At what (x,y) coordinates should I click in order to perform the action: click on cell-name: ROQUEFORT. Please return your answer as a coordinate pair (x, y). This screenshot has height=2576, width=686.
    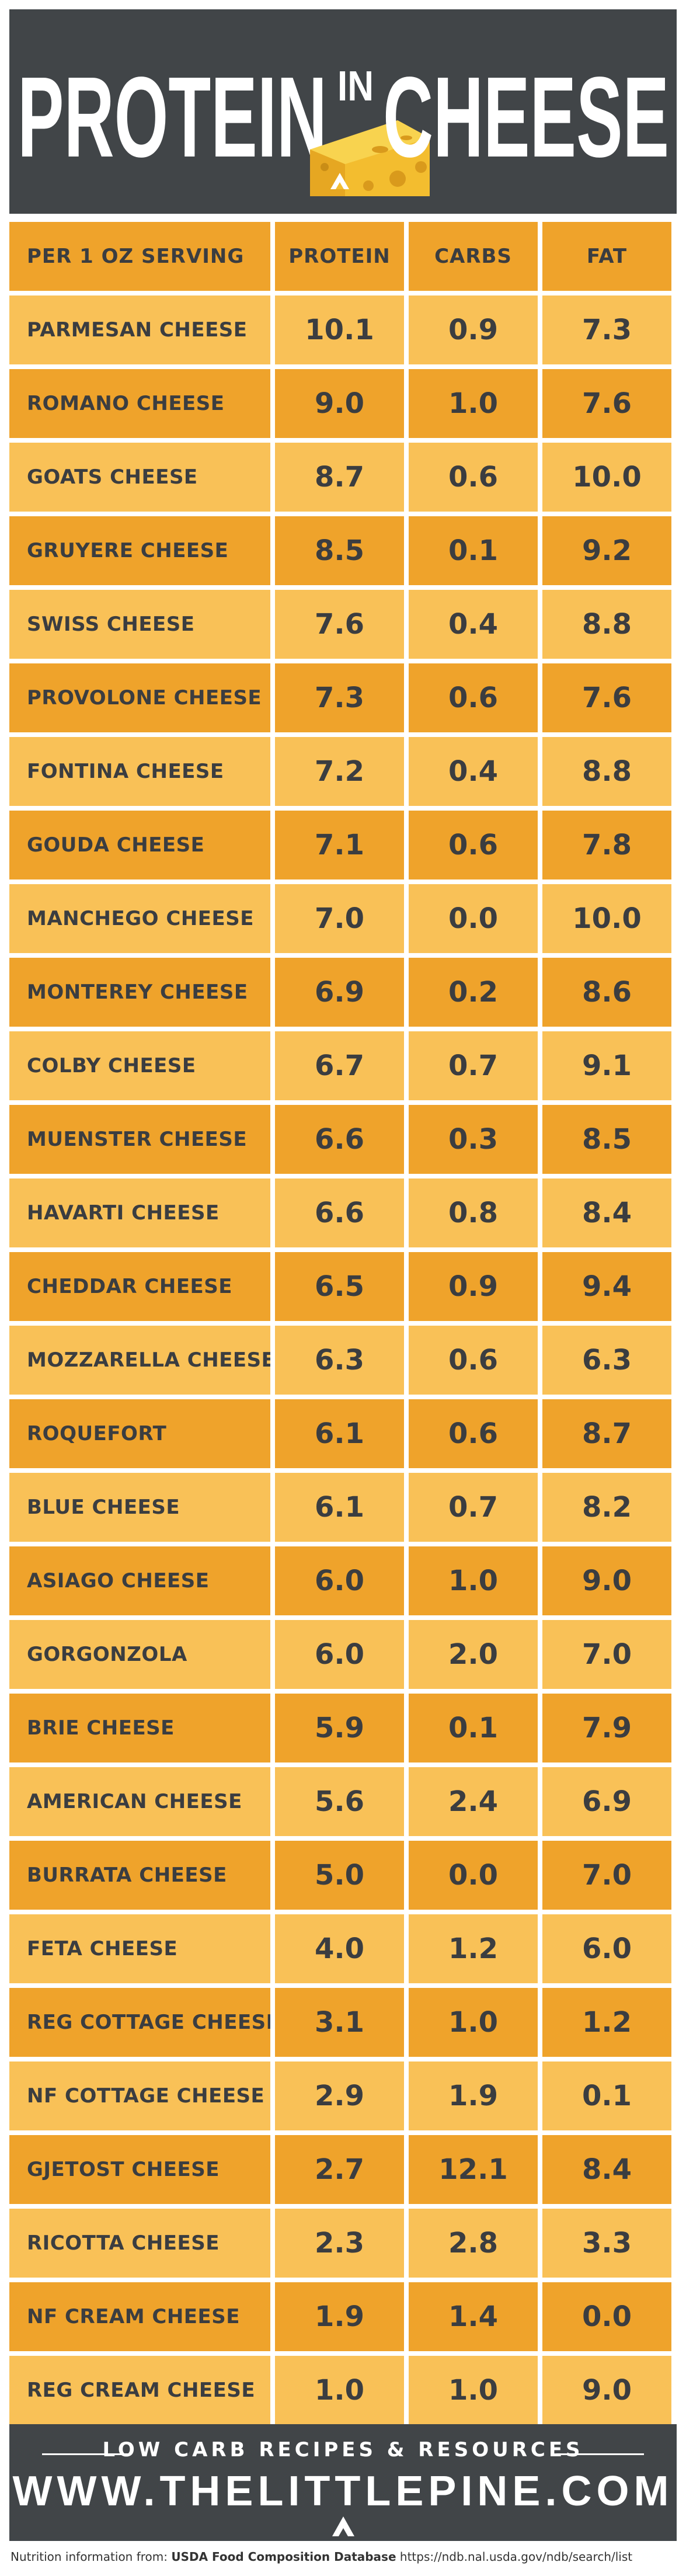
    Looking at the image, I should click on (139, 1434).